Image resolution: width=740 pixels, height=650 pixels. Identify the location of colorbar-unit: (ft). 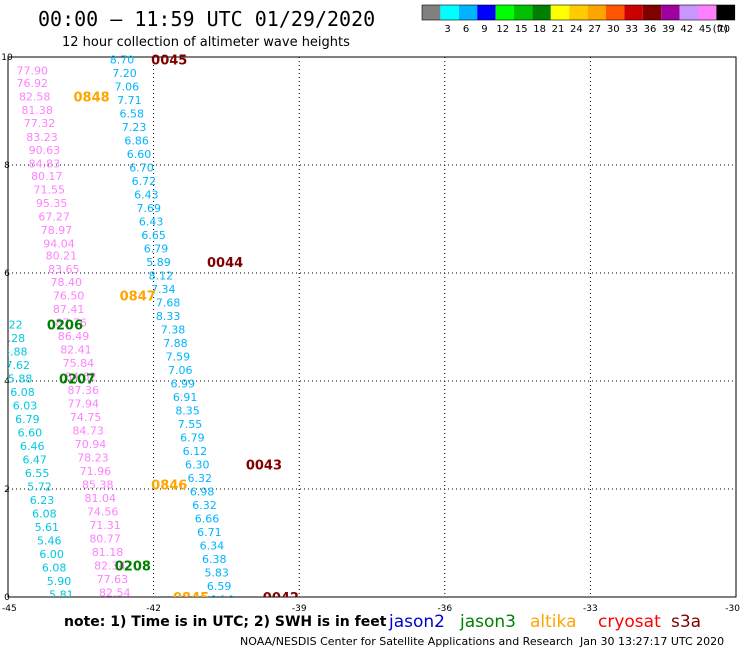
(720, 29).